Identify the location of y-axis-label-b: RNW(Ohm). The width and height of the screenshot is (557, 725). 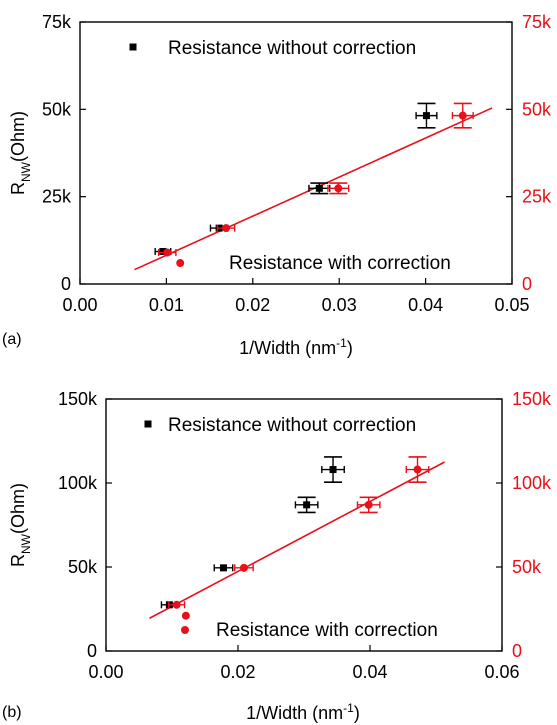
(20, 525).